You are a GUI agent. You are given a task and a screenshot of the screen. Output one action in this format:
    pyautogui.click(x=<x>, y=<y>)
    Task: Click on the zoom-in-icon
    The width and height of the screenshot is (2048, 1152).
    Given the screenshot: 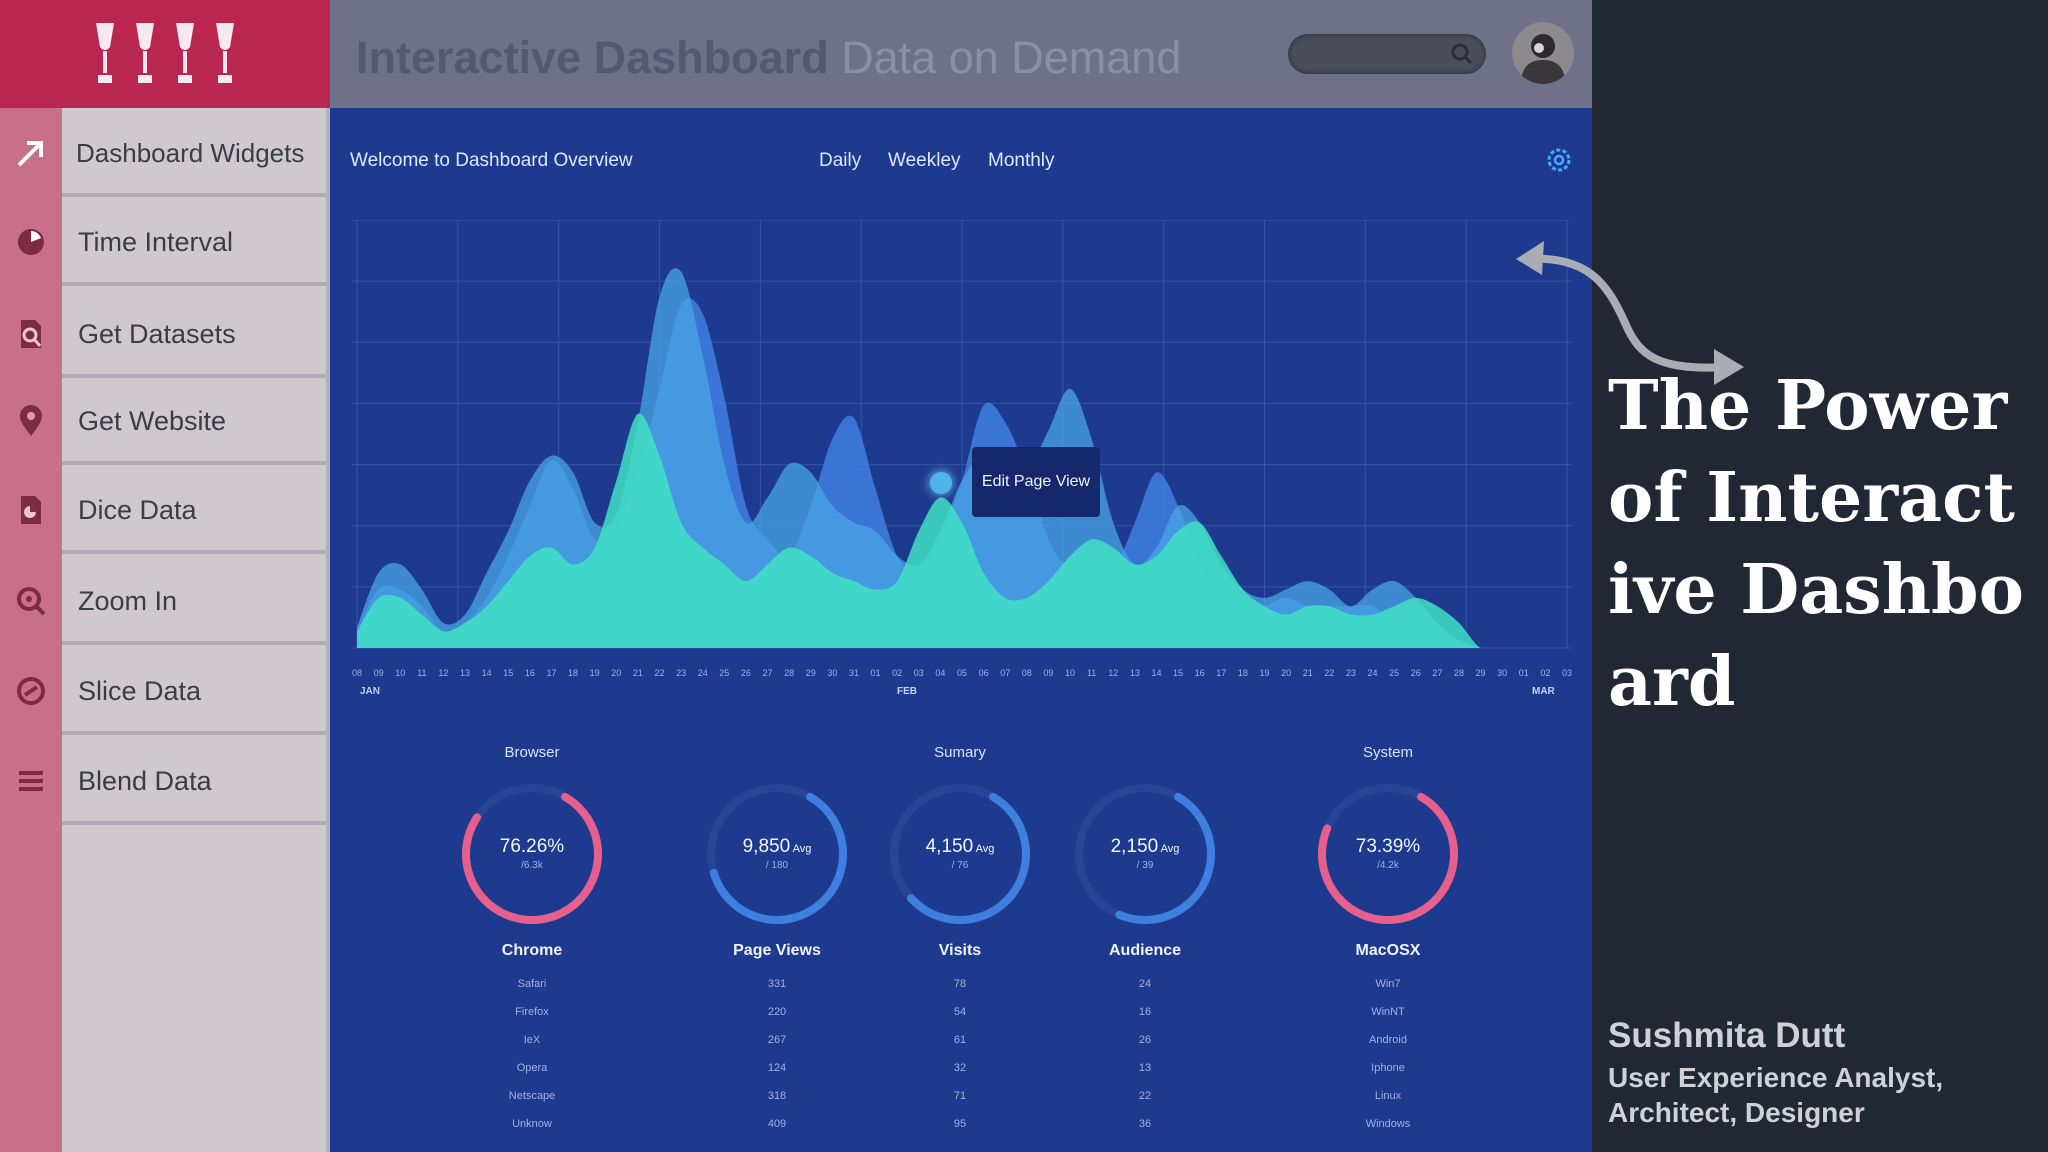 What is the action you would take?
    pyautogui.click(x=31, y=601)
    